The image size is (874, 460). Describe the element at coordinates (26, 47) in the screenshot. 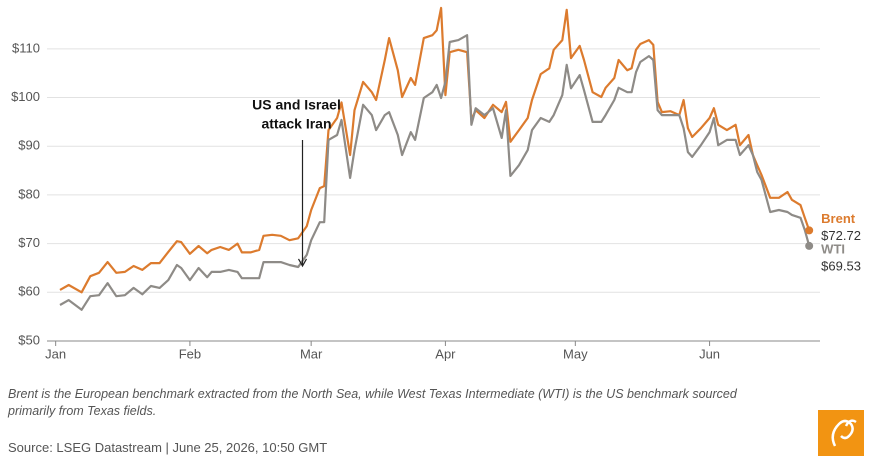

I see `y-tick-label: $110` at that location.